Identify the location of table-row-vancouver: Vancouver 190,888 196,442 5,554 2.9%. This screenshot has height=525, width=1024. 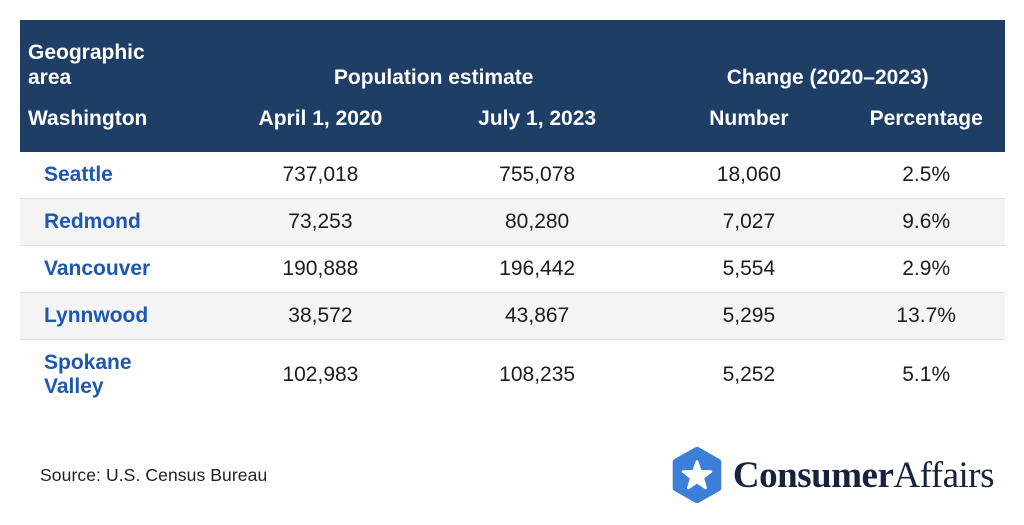
(512, 268).